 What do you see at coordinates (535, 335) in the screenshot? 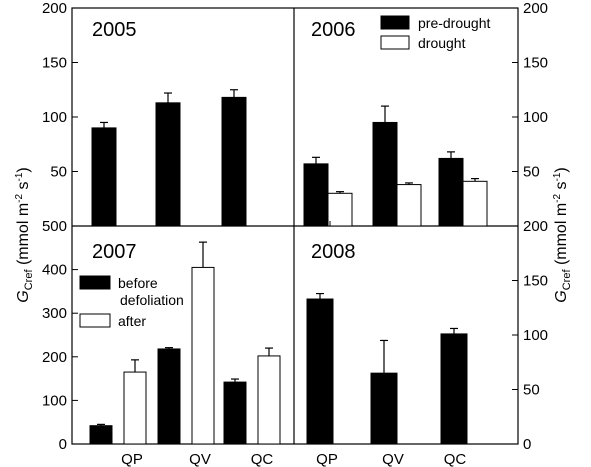
I see `y-tick-label-2008: 100` at bounding box center [535, 335].